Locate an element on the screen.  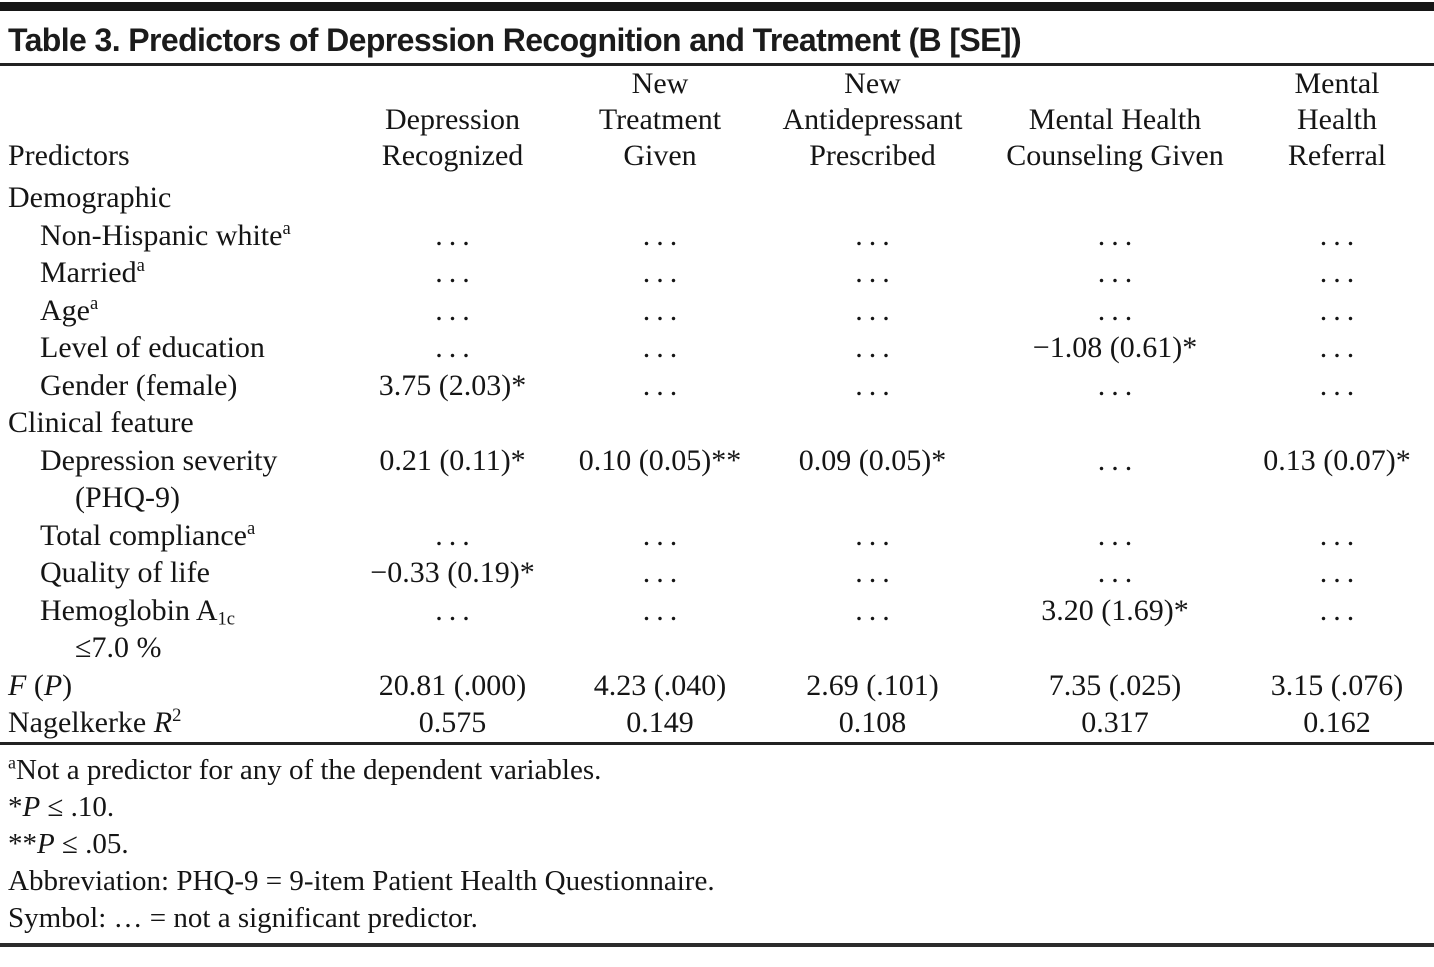
cell-value: −0.33 (0.19)* is located at coordinates (452, 572).